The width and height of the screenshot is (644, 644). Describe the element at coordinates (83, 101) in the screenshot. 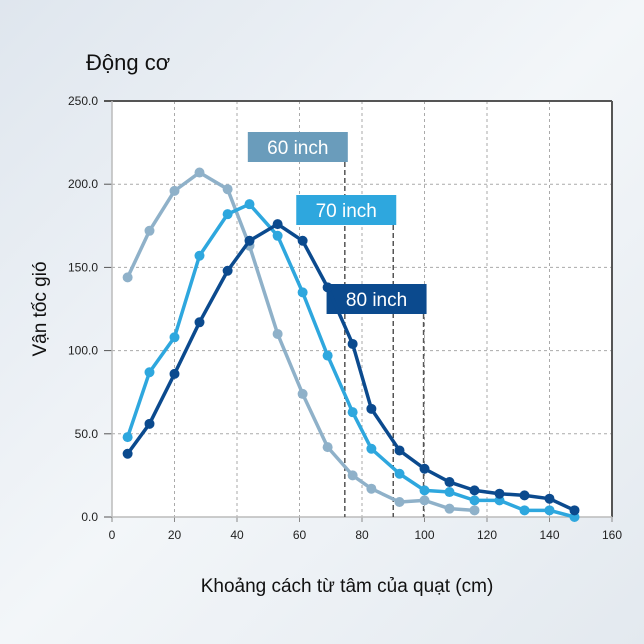

I see `y-tick-label: 250.0` at that location.